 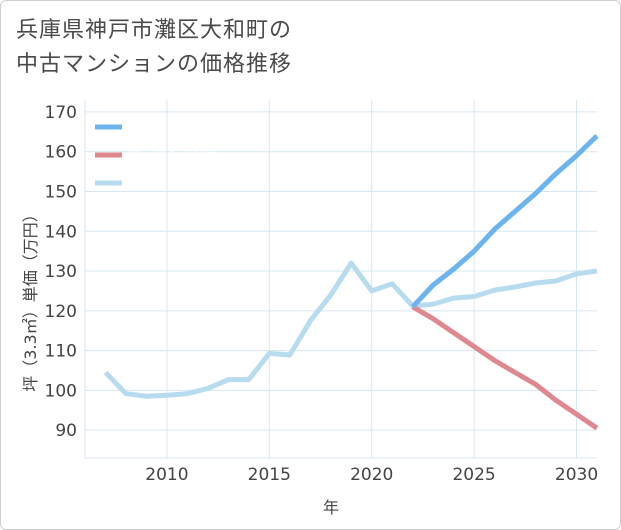 I want to click on chart-title: 兵庫県神戸市灘区大和町の 中古マンションの価格推移, so click(x=226, y=48).